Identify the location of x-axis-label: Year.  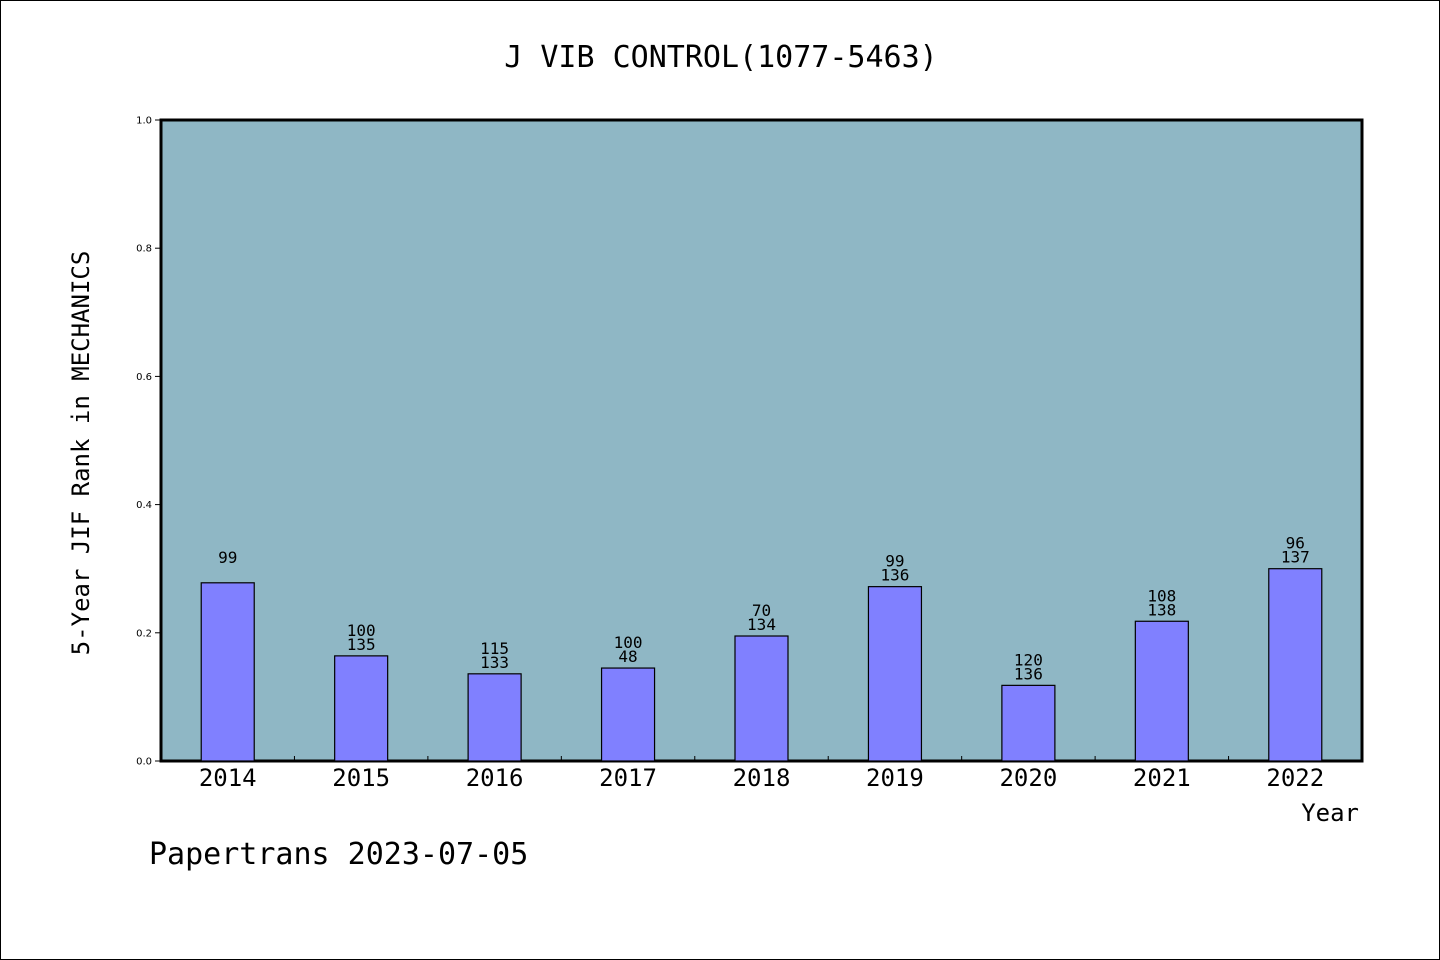
(1330, 813).